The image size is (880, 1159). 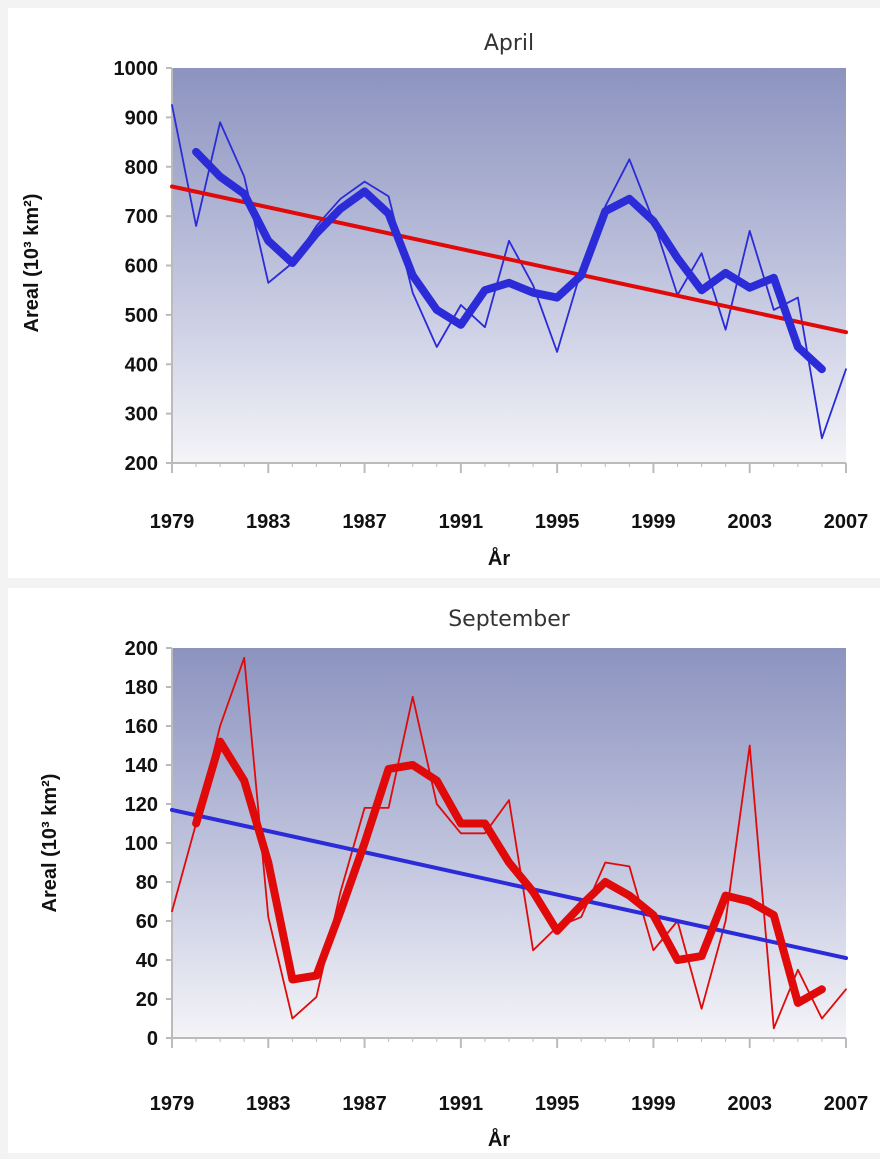 I want to click on y-tick-label: 80, so click(x=147, y=883).